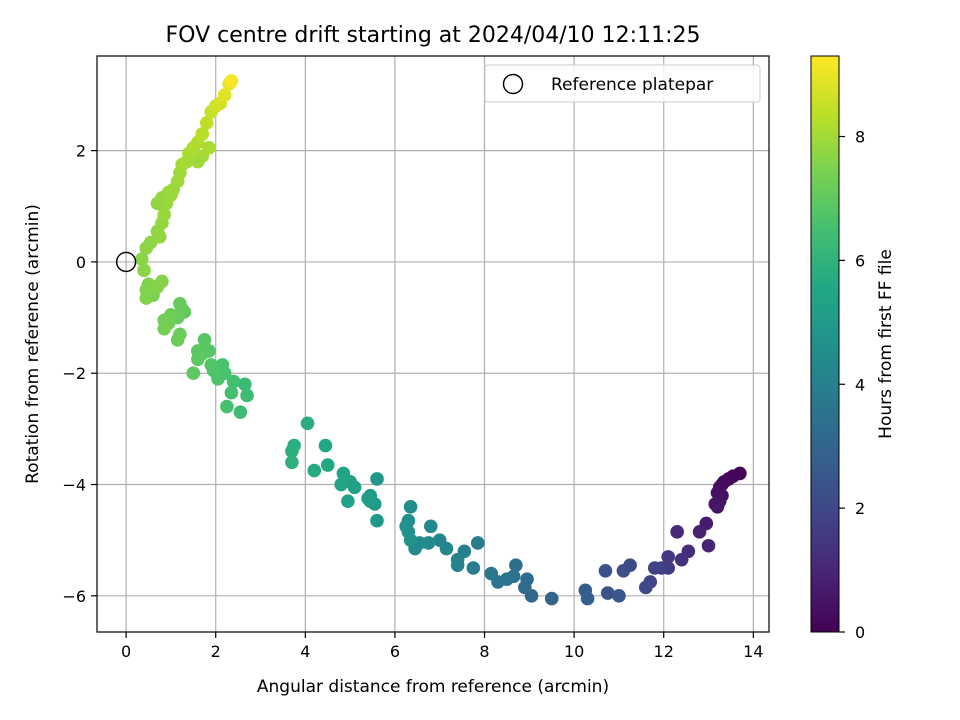 This screenshot has width=960, height=720. I want to click on colorbar, so click(825, 344).